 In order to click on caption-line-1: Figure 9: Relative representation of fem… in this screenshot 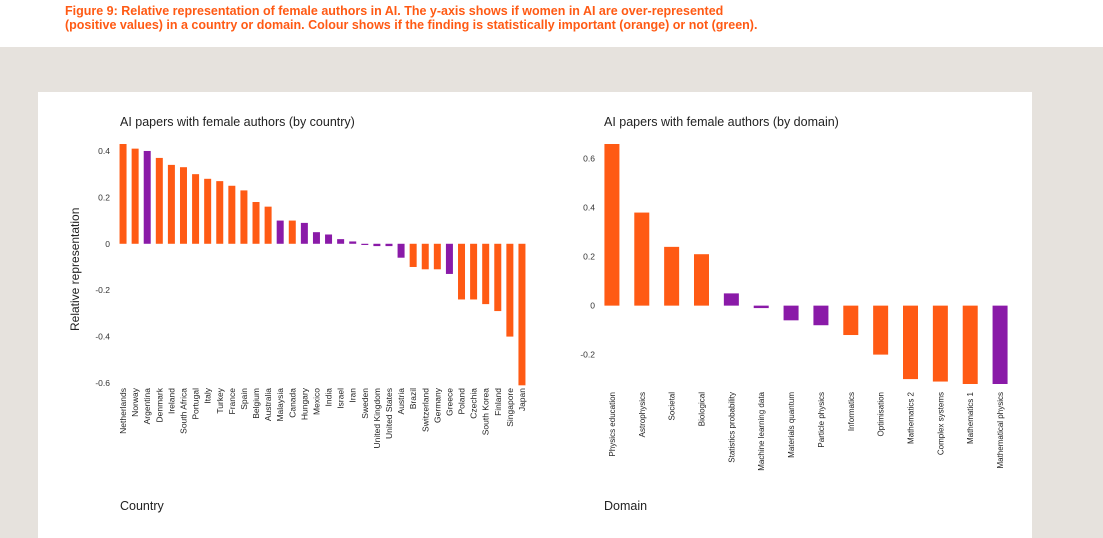, I will do `click(394, 11)`.